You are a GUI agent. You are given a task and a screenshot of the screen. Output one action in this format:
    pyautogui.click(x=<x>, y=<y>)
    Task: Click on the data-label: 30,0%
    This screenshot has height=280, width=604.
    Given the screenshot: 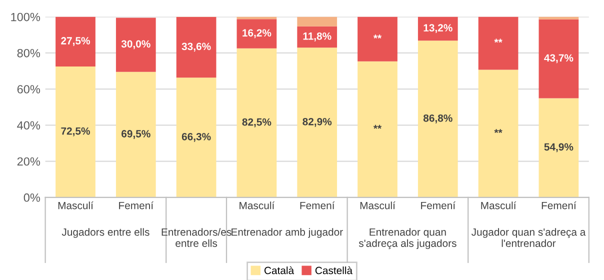 What is the action you would take?
    pyautogui.click(x=135, y=45)
    